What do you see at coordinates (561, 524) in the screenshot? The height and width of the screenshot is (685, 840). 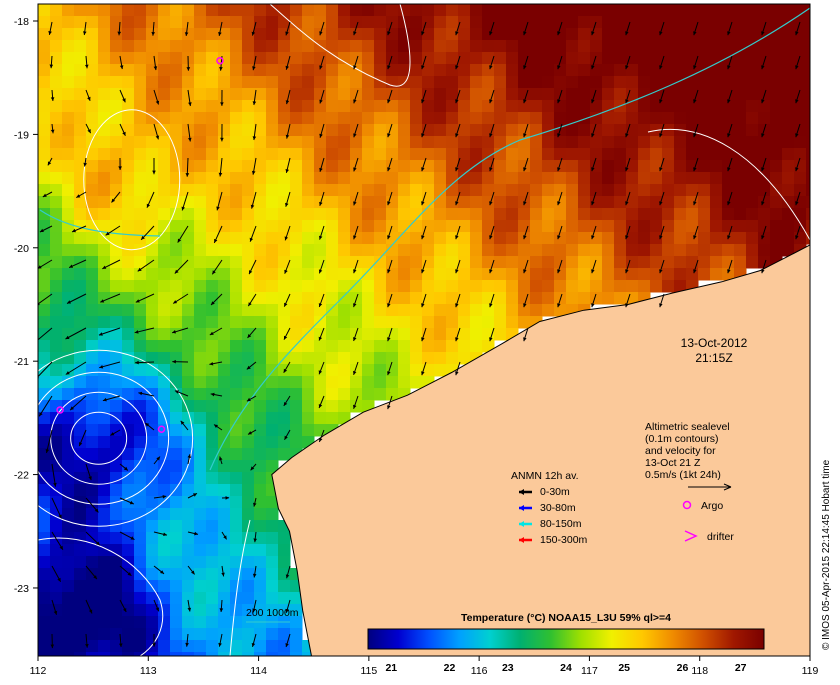 I see `legend-label-80-150m: 80-150m` at bounding box center [561, 524].